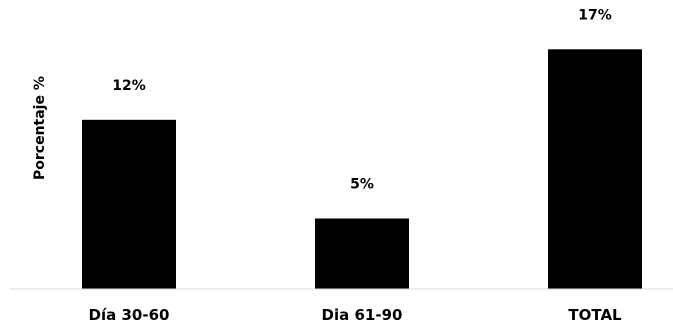 Image resolution: width=673 pixels, height=326 pixels. Describe the element at coordinates (595, 315) in the screenshot. I see `x-tick-label-3: TOTAL` at that location.